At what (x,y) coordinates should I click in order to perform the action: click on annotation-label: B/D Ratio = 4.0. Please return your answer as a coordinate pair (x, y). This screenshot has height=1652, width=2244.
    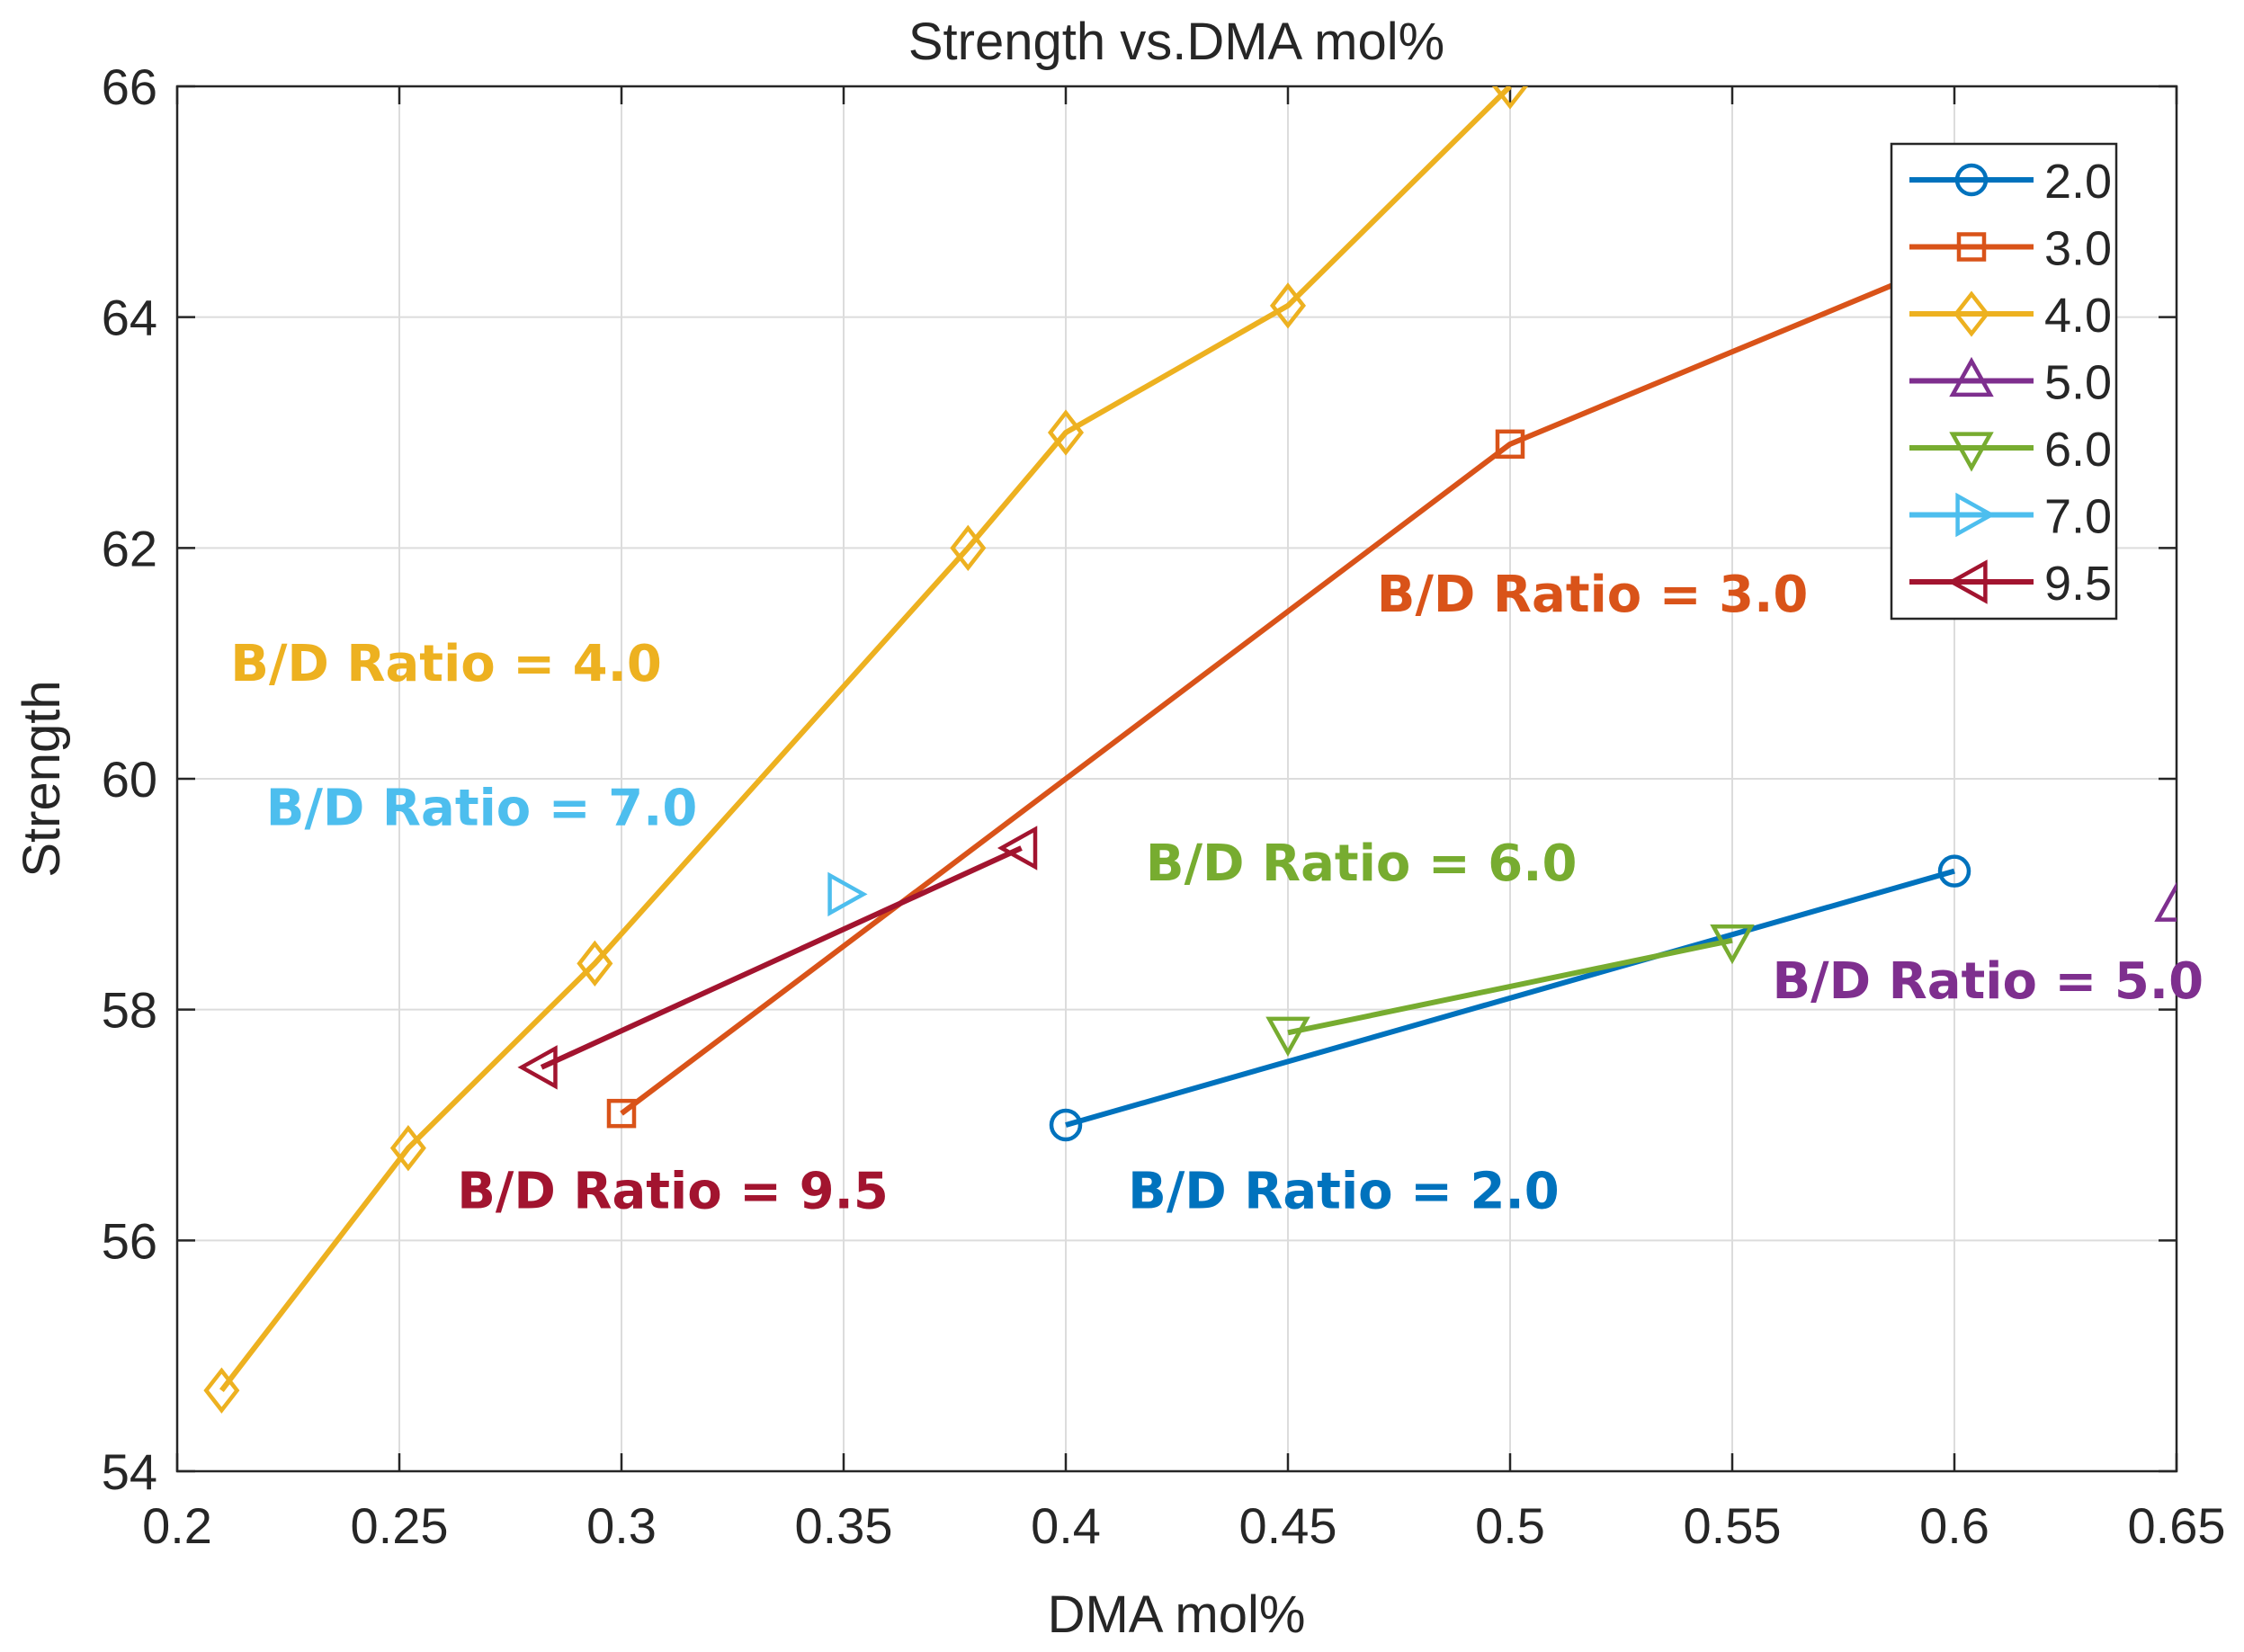
    Looking at the image, I should click on (446, 664).